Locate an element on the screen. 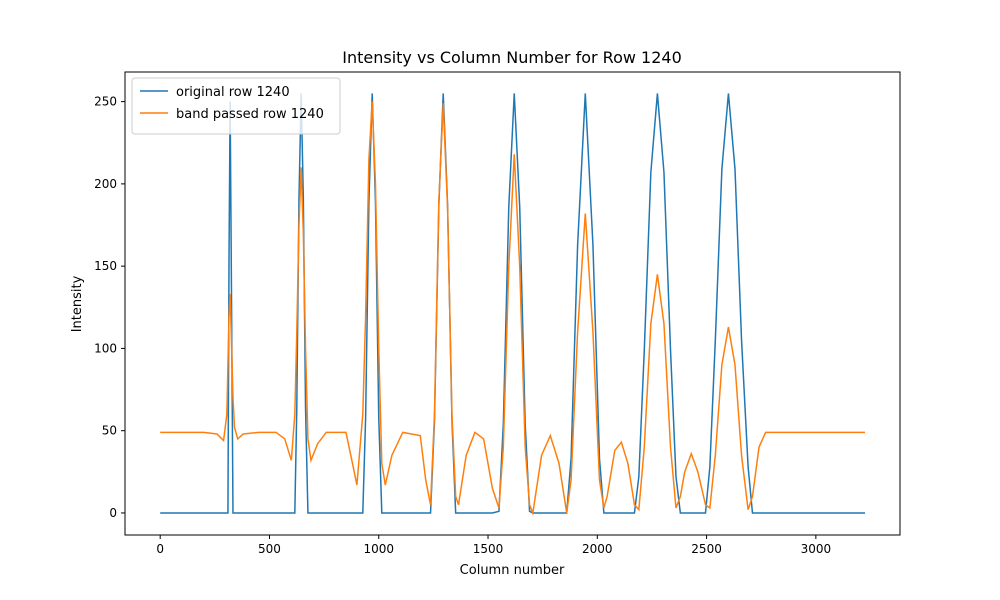 The width and height of the screenshot is (1000, 600). legend-label: original row 1240 is located at coordinates (233, 92).